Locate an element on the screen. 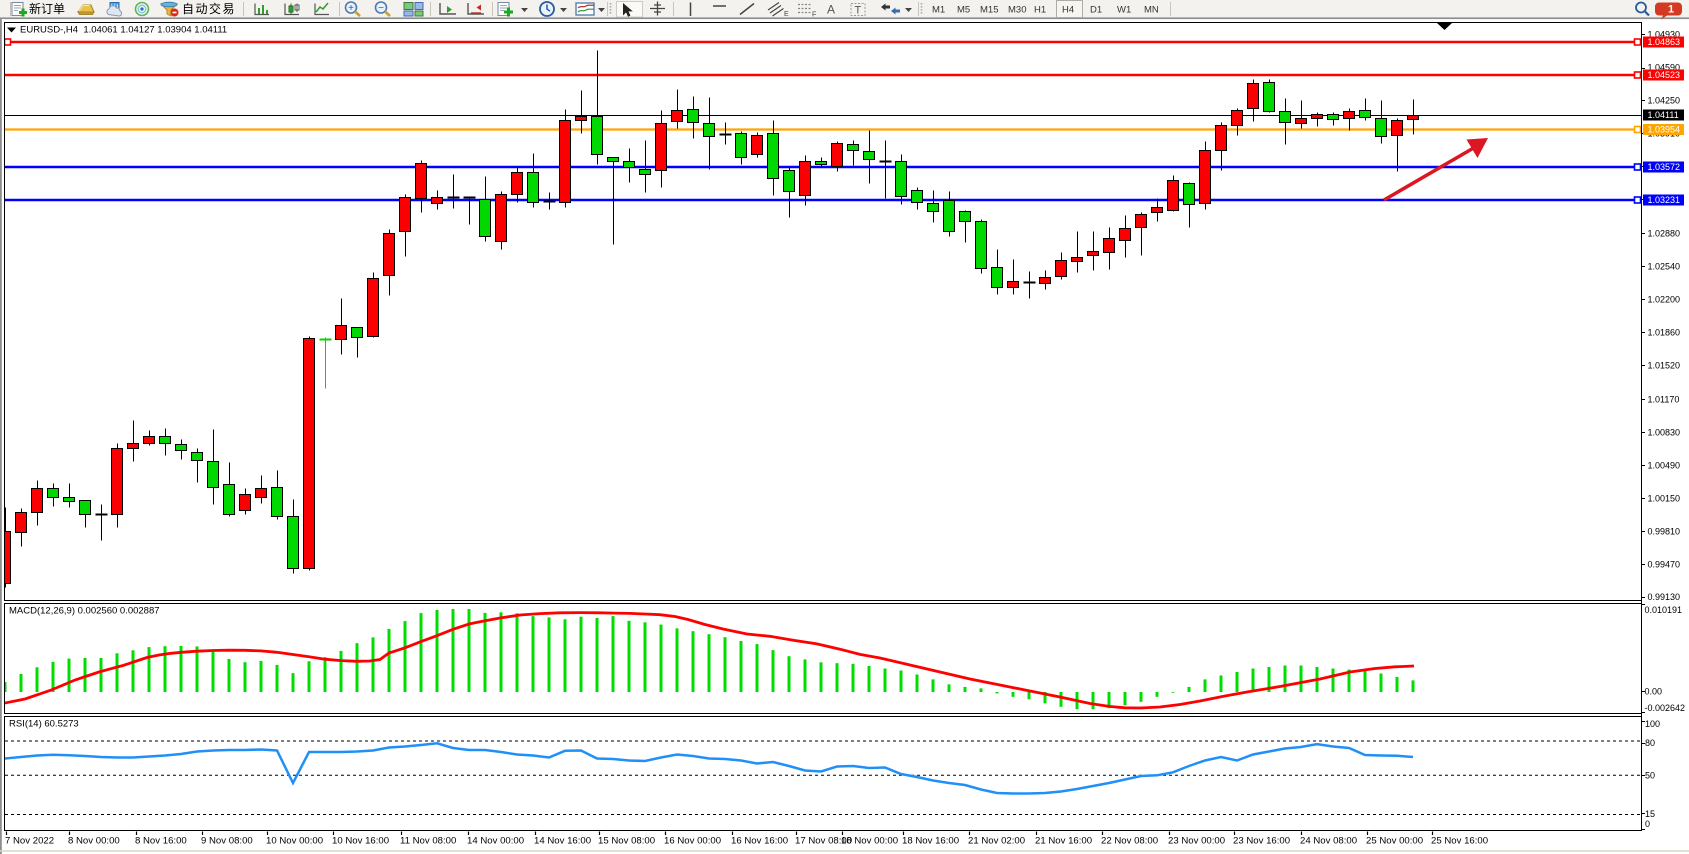  svg-text: 23 Nov 00:00 is located at coordinates (1196, 841).